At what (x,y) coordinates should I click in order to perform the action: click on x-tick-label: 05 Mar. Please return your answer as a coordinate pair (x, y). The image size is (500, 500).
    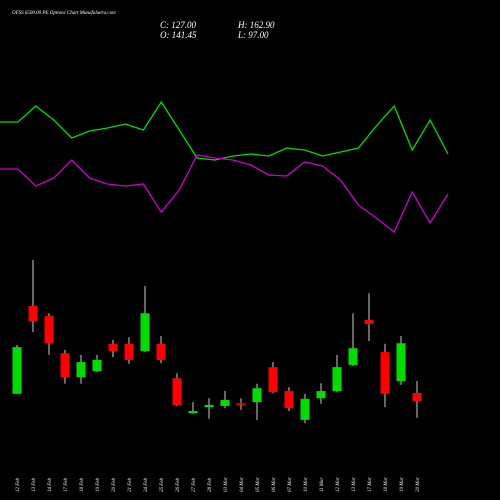
    Looking at the image, I should click on (258, 484).